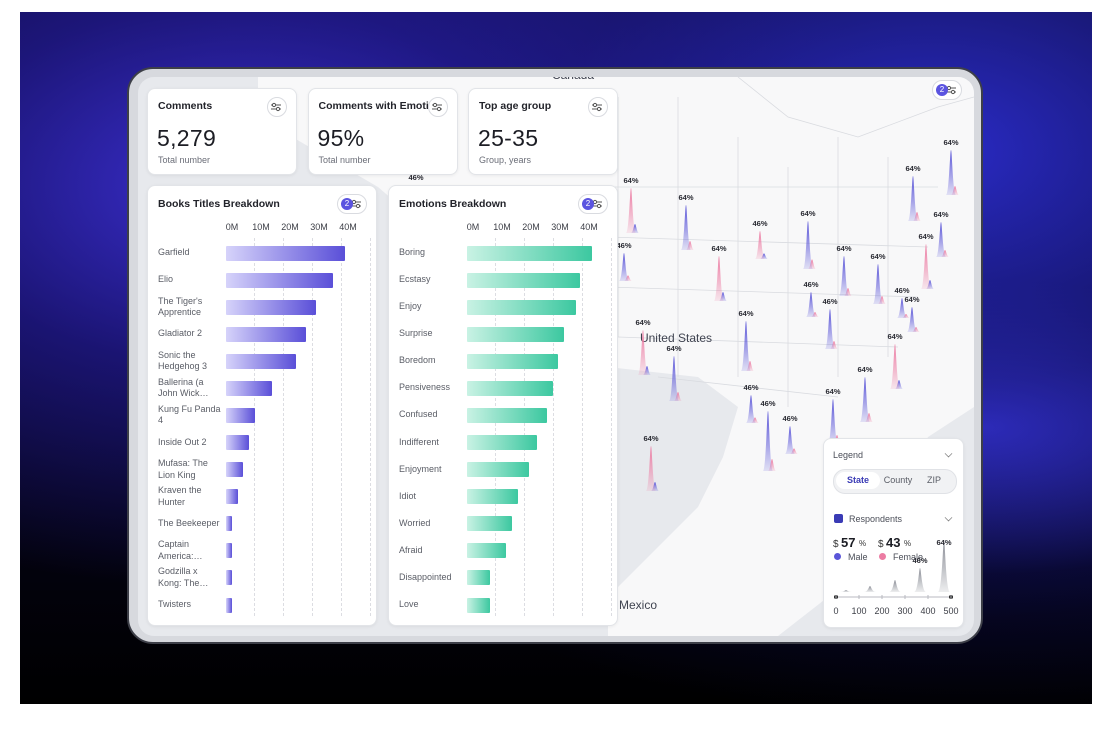 The height and width of the screenshot is (732, 1112). Describe the element at coordinates (898, 480) in the screenshot. I see `tab: County` at that location.